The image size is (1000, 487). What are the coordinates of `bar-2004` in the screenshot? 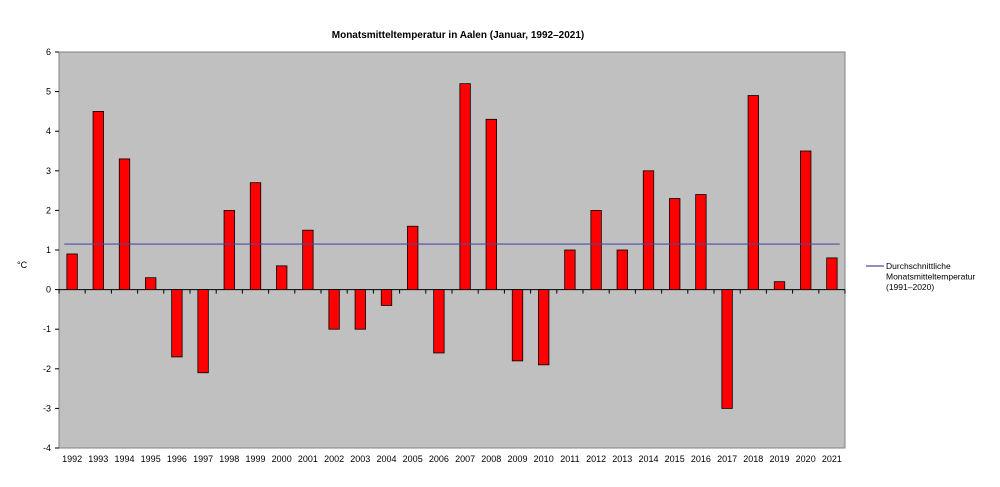 It's located at (386, 297).